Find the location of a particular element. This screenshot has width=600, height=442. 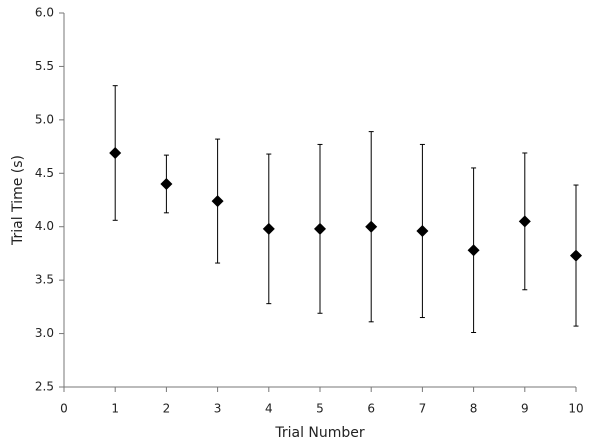

x-tick-label: 4 is located at coordinates (269, 409).